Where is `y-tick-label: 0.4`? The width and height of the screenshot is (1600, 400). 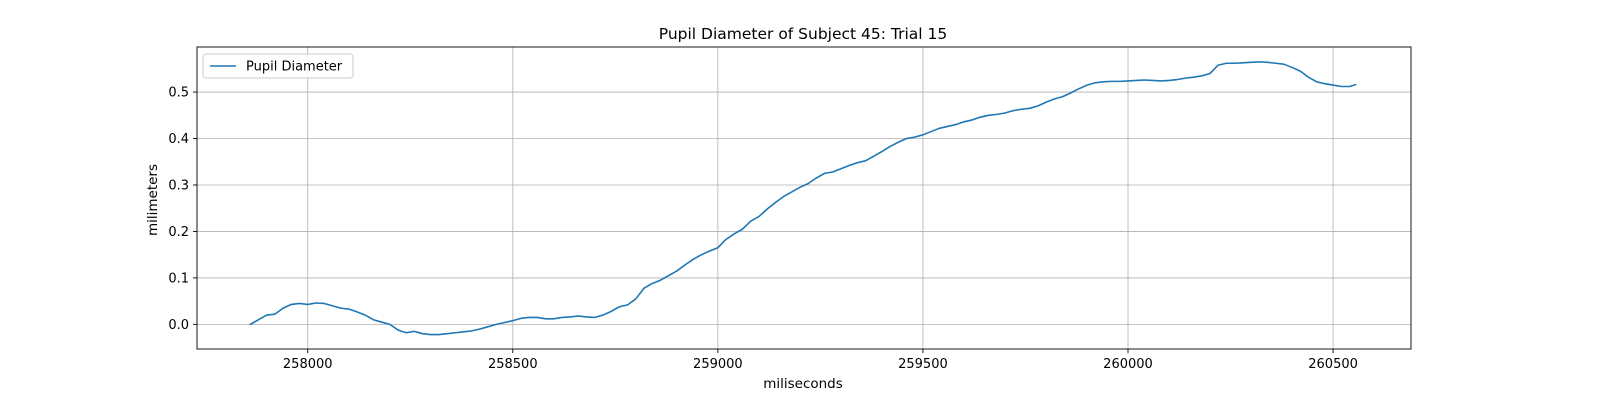 y-tick-label: 0.4 is located at coordinates (178, 139).